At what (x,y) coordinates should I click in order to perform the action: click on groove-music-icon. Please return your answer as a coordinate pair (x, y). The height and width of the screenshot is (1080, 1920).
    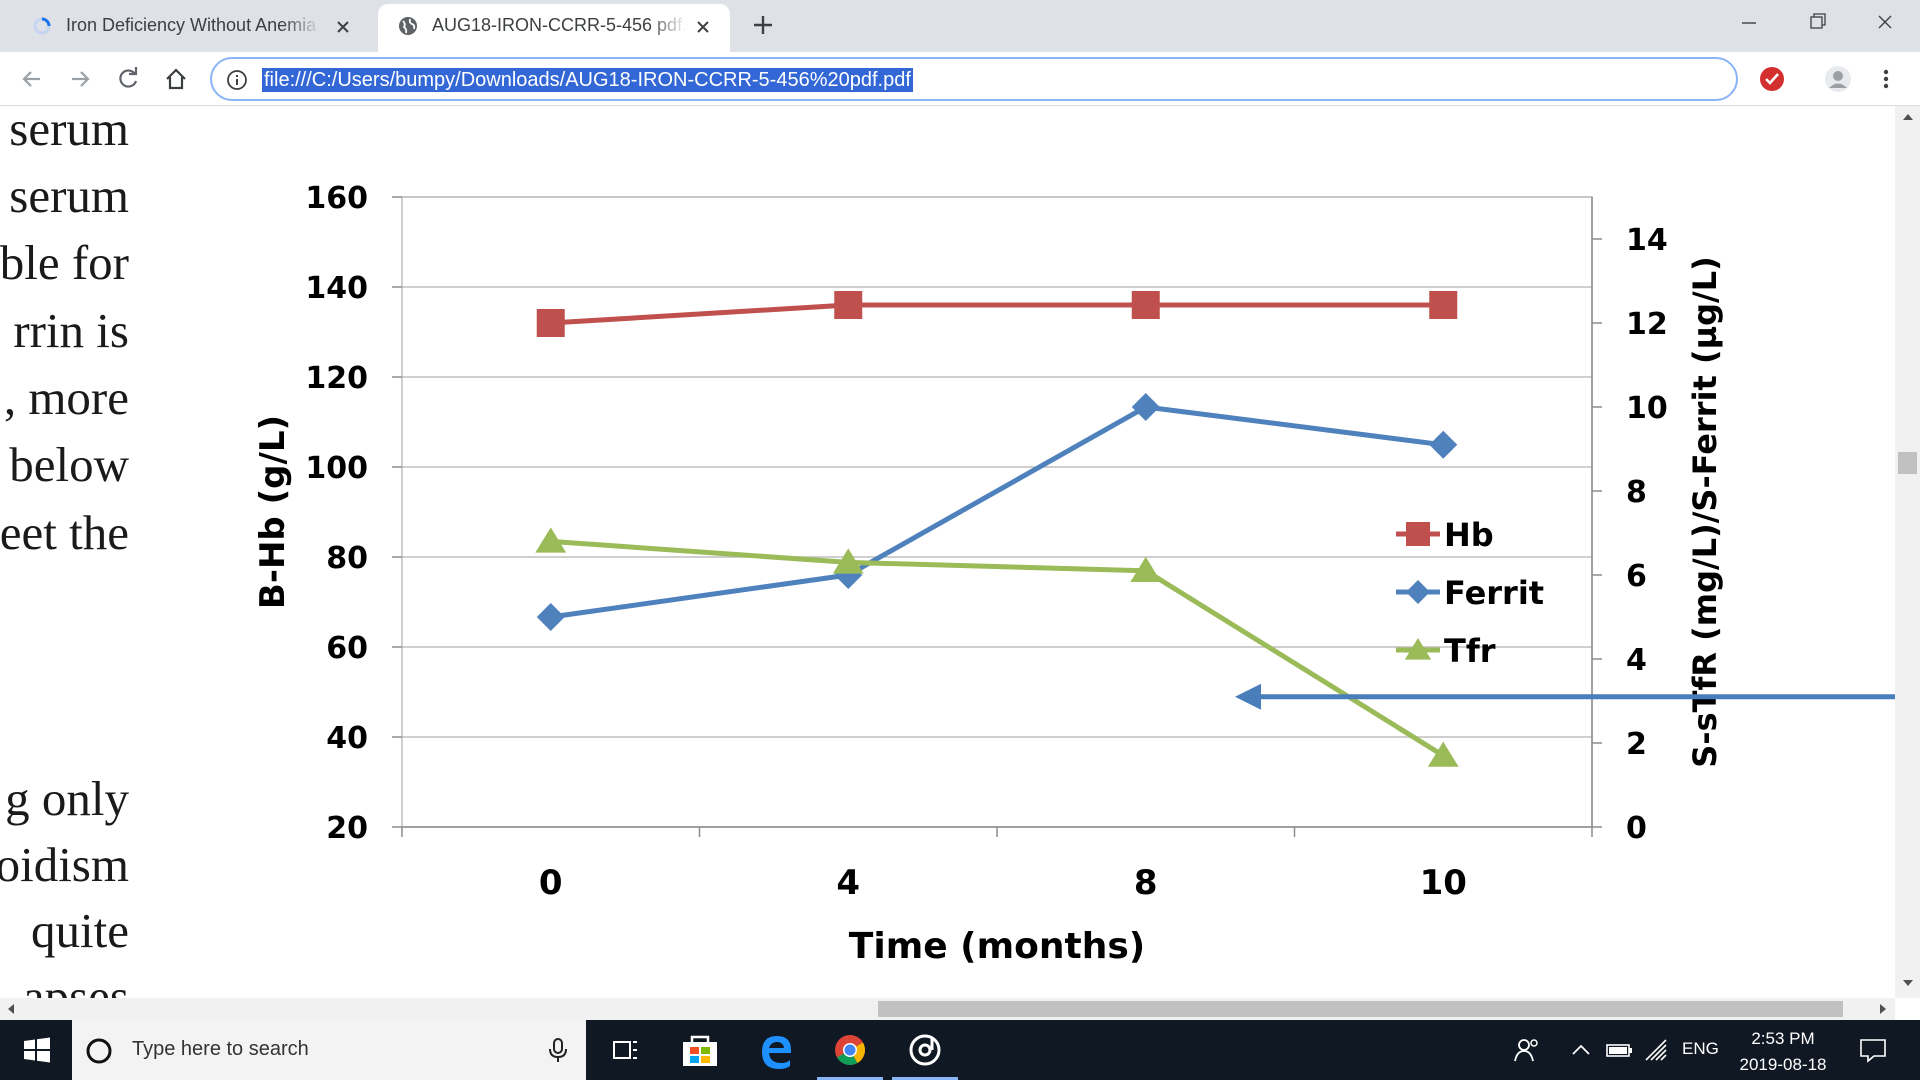
    Looking at the image, I should click on (925, 1050).